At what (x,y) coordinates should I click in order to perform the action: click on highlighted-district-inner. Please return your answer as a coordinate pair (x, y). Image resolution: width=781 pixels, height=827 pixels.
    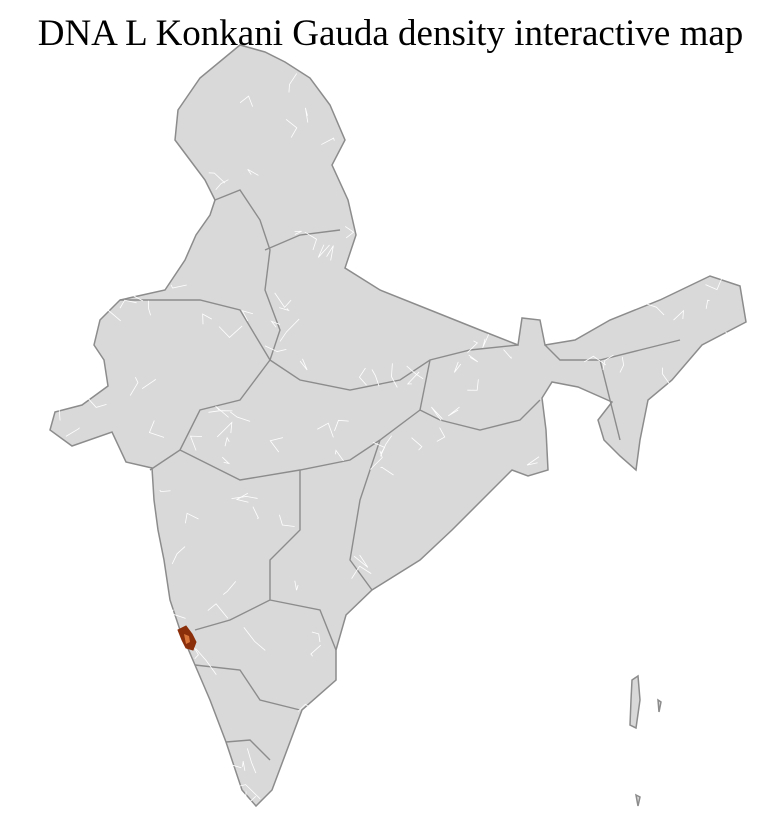
    Looking at the image, I should click on (187, 639).